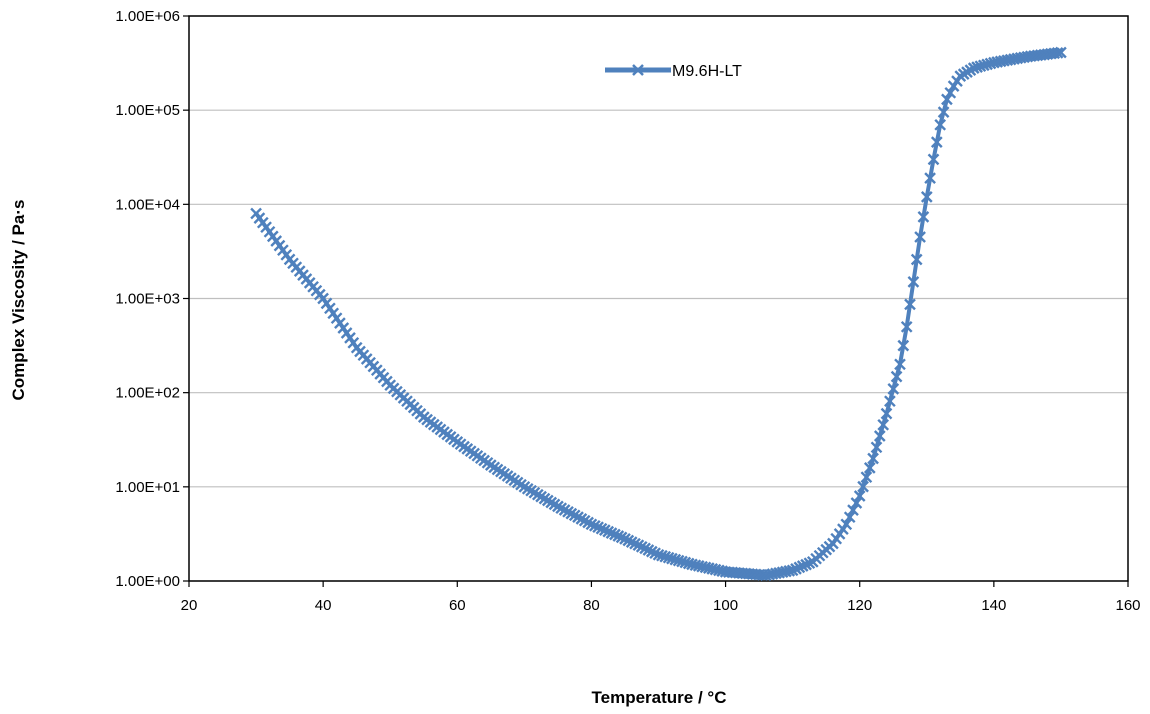  I want to click on x-tick-label: 40, so click(323, 605).